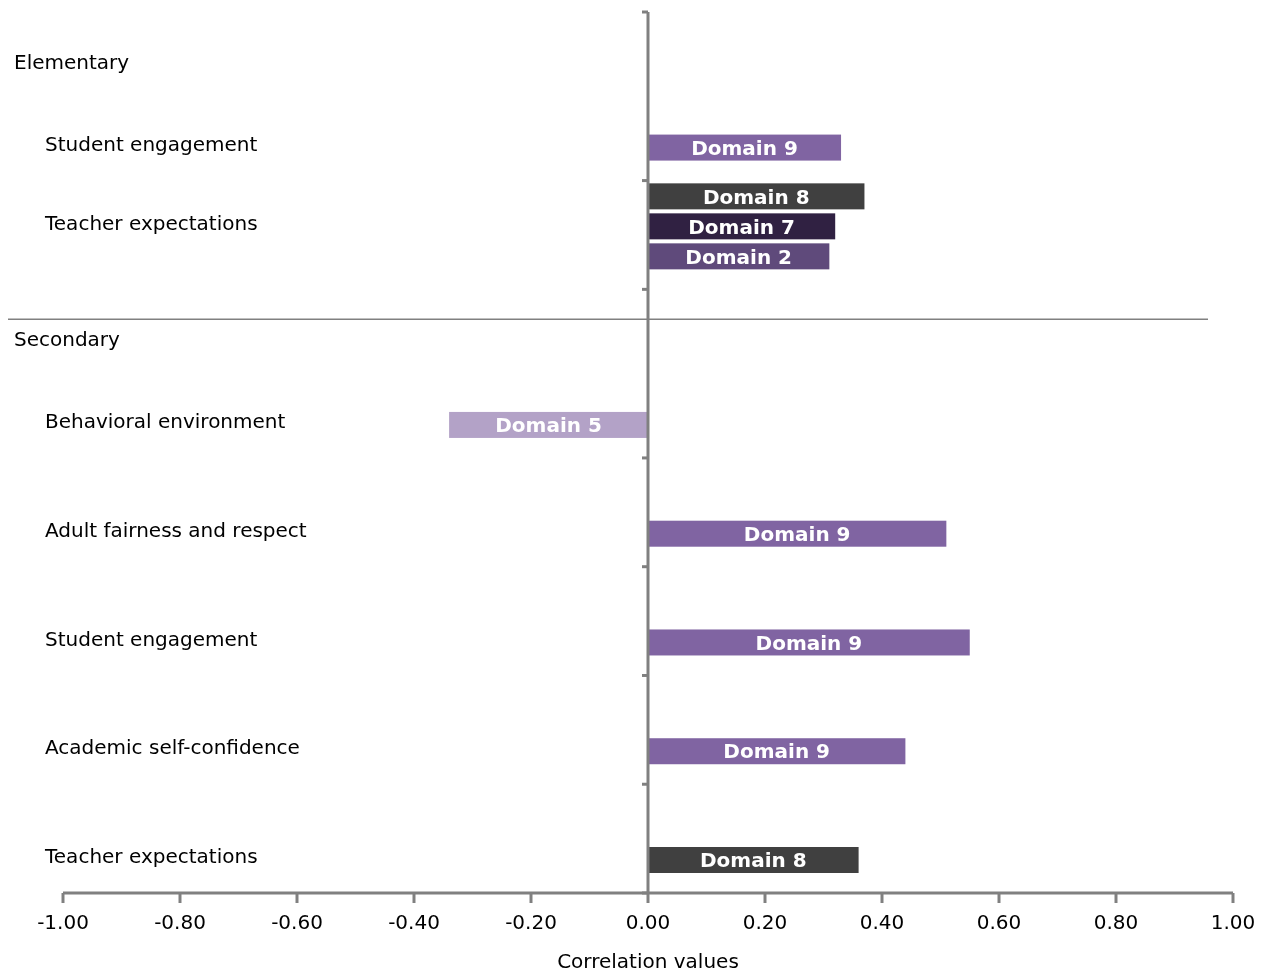 The image size is (1269, 972). I want to click on series-label: Domain 2, so click(738, 256).